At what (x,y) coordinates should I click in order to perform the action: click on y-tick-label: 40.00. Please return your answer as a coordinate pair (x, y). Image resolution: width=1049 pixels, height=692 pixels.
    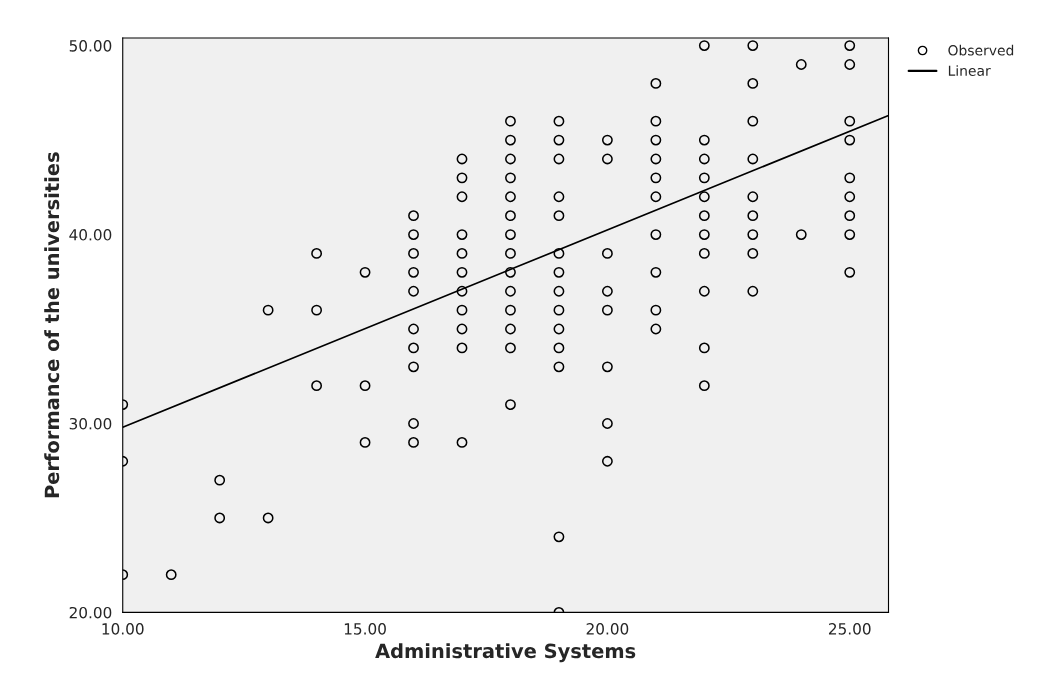
    Looking at the image, I should click on (90, 235).